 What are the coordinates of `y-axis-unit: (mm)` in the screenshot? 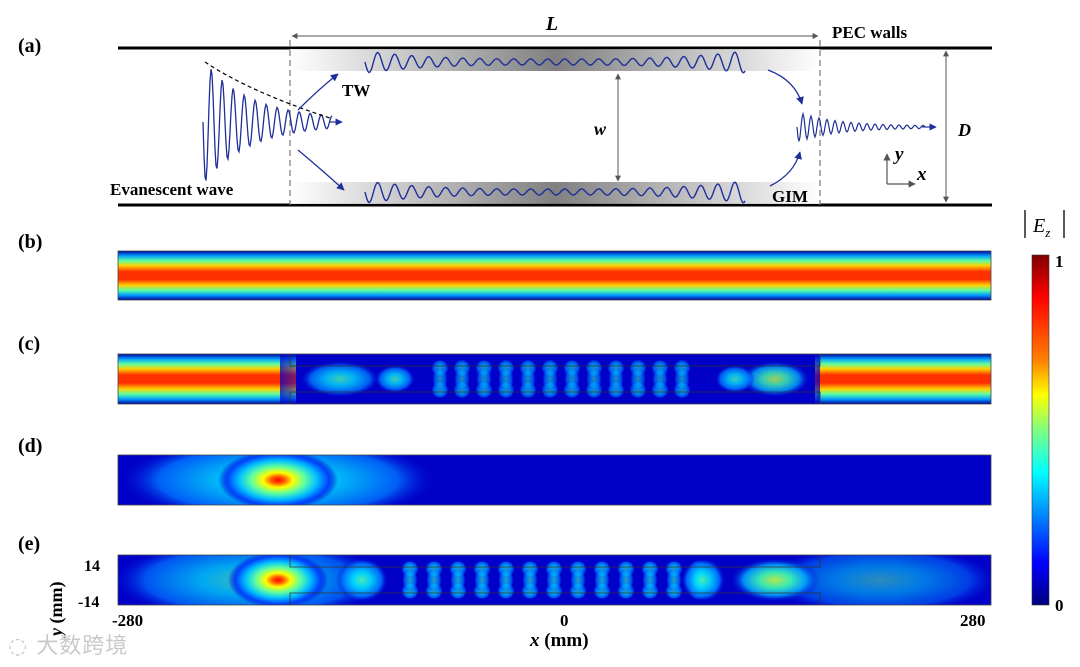 It's located at (56, 605).